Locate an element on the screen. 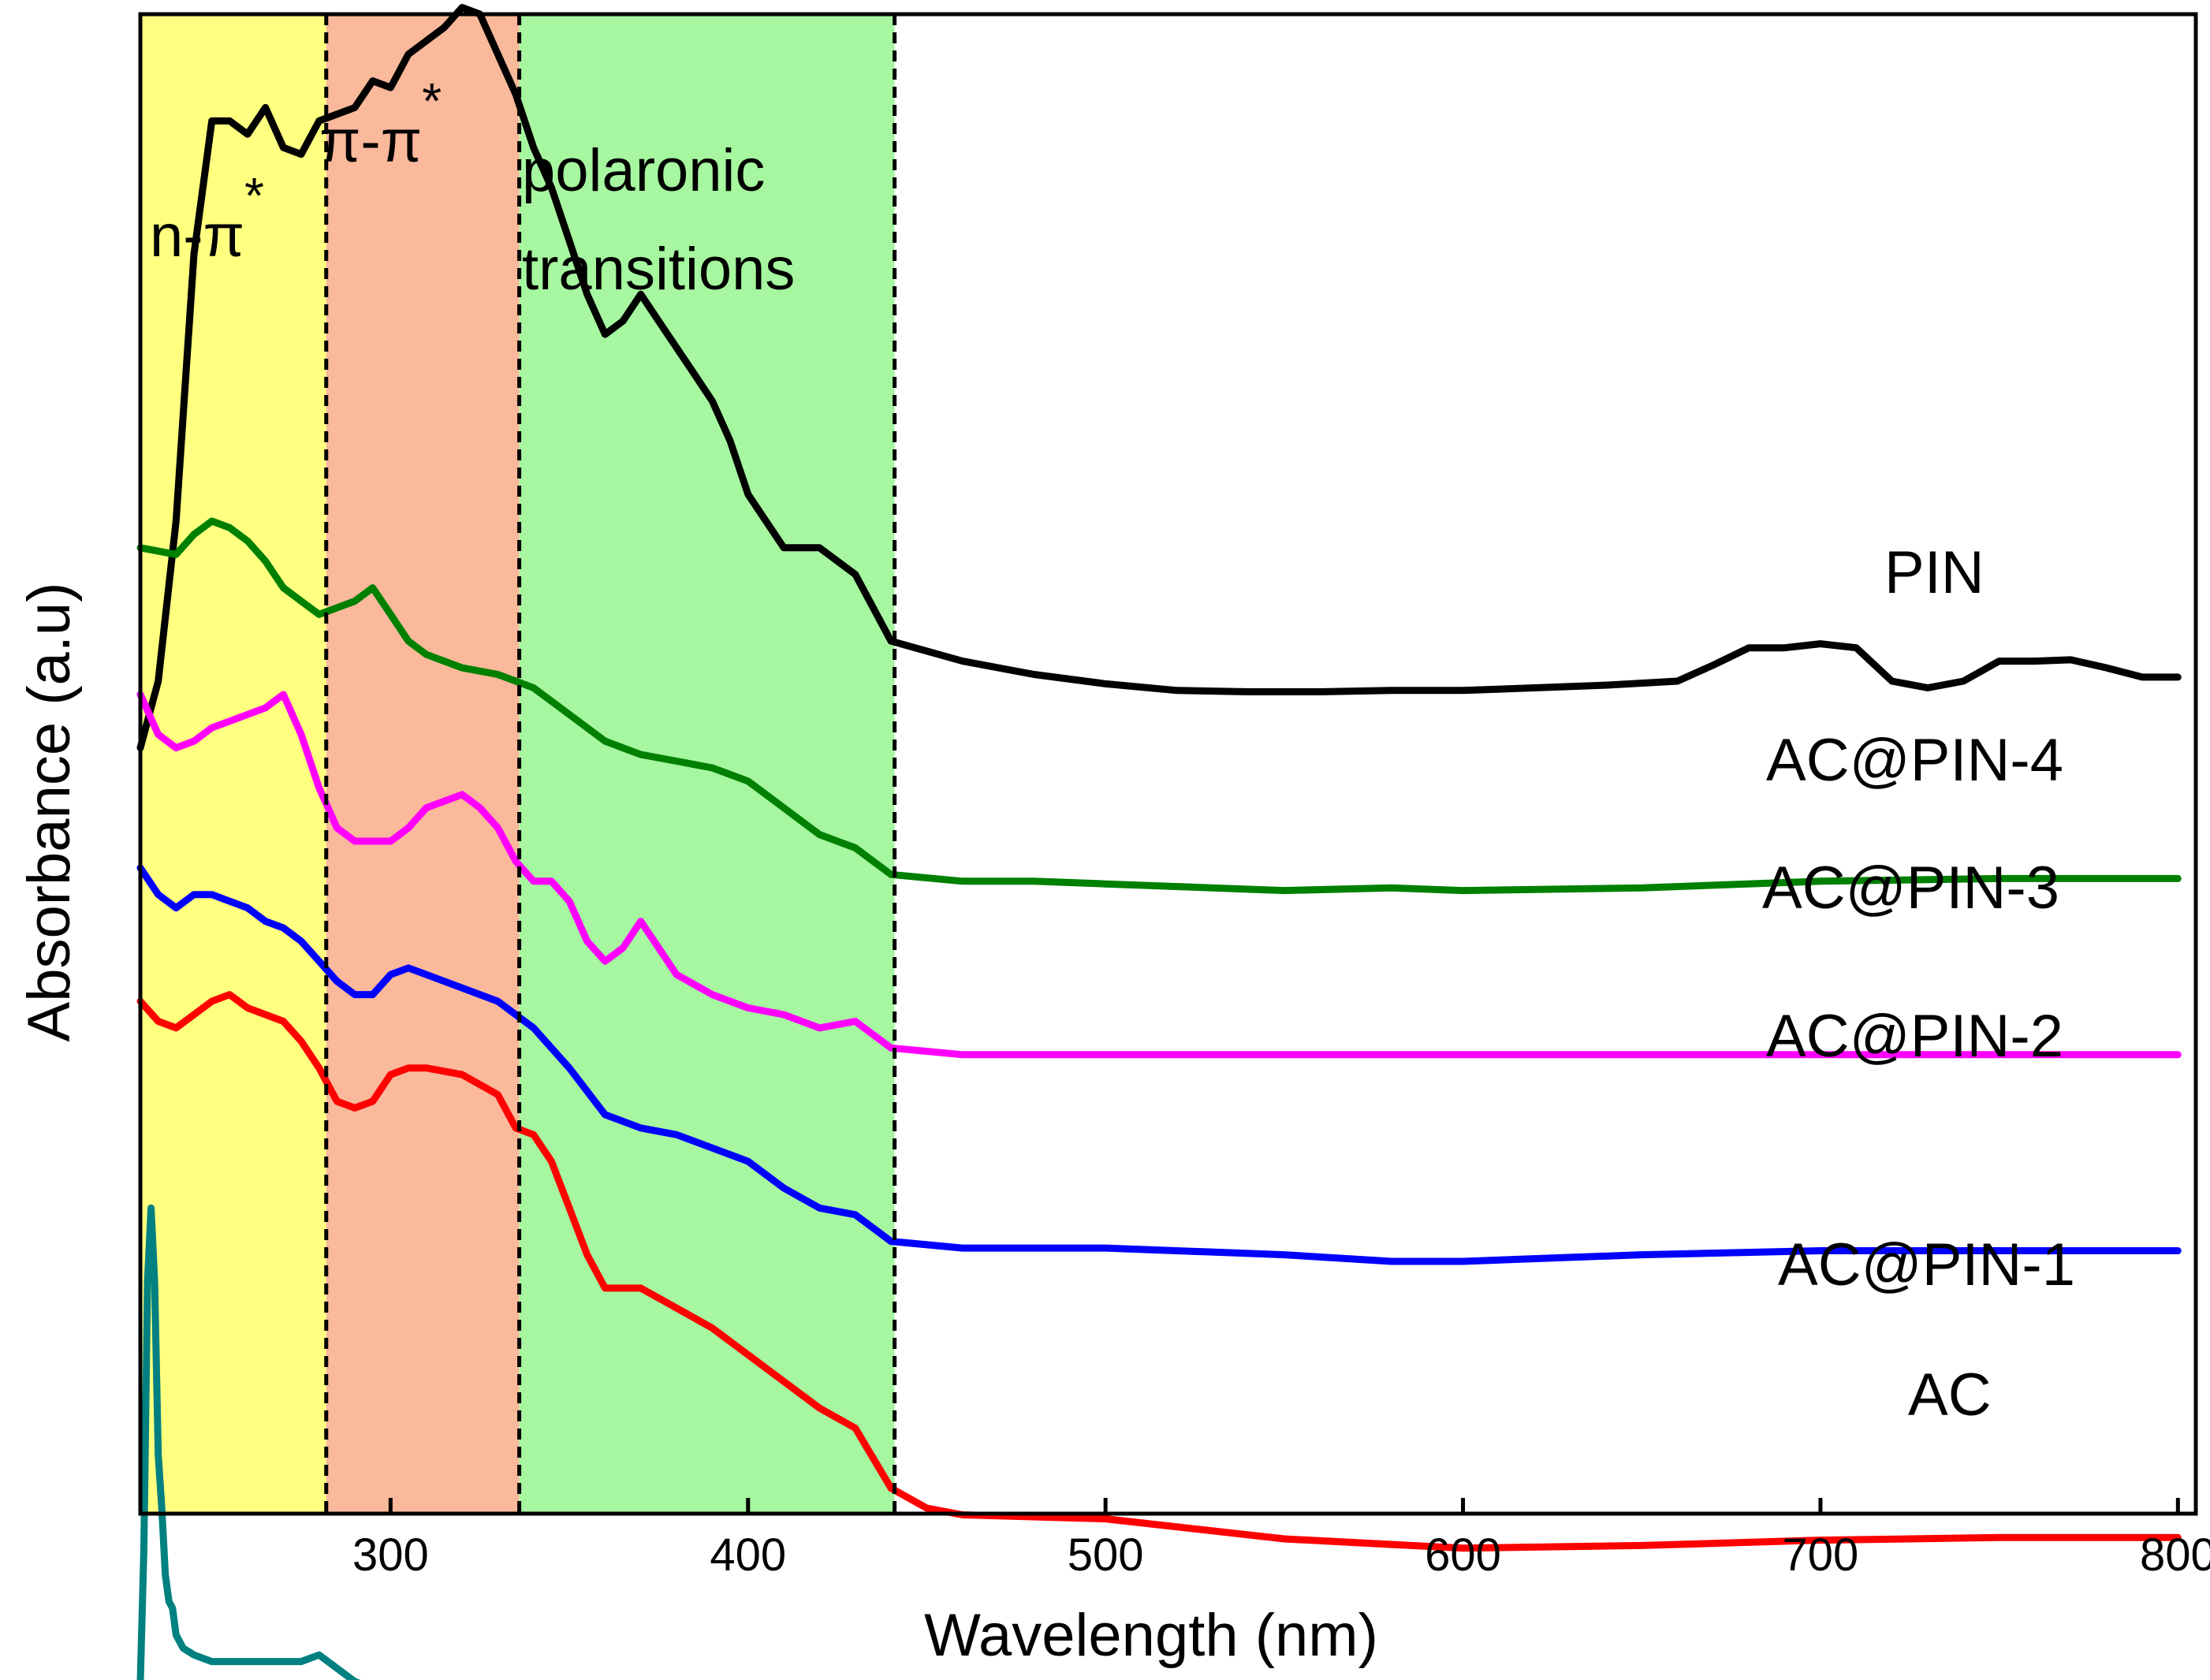 The width and height of the screenshot is (2210, 1680). series-label-ac-pin-3: AC@PIN-3 is located at coordinates (1910, 888).